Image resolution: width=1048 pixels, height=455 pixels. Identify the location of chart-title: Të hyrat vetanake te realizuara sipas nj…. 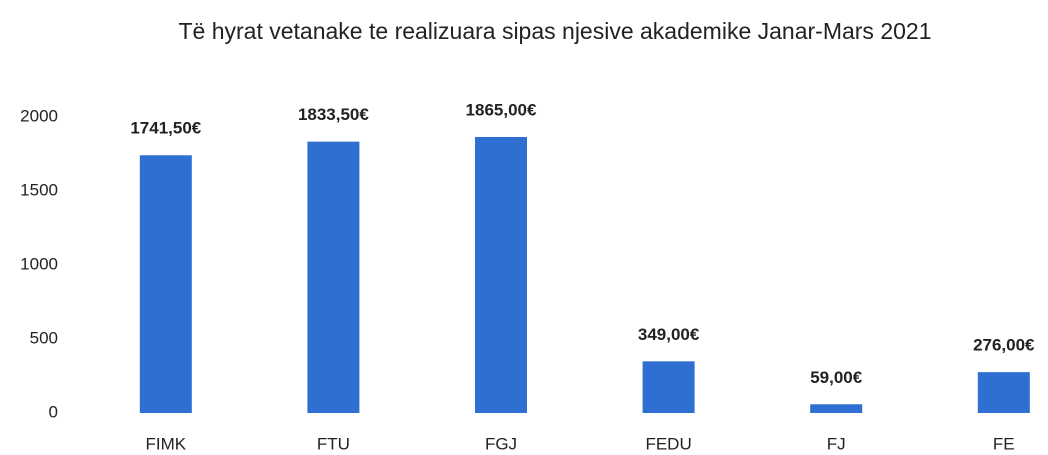
(555, 31).